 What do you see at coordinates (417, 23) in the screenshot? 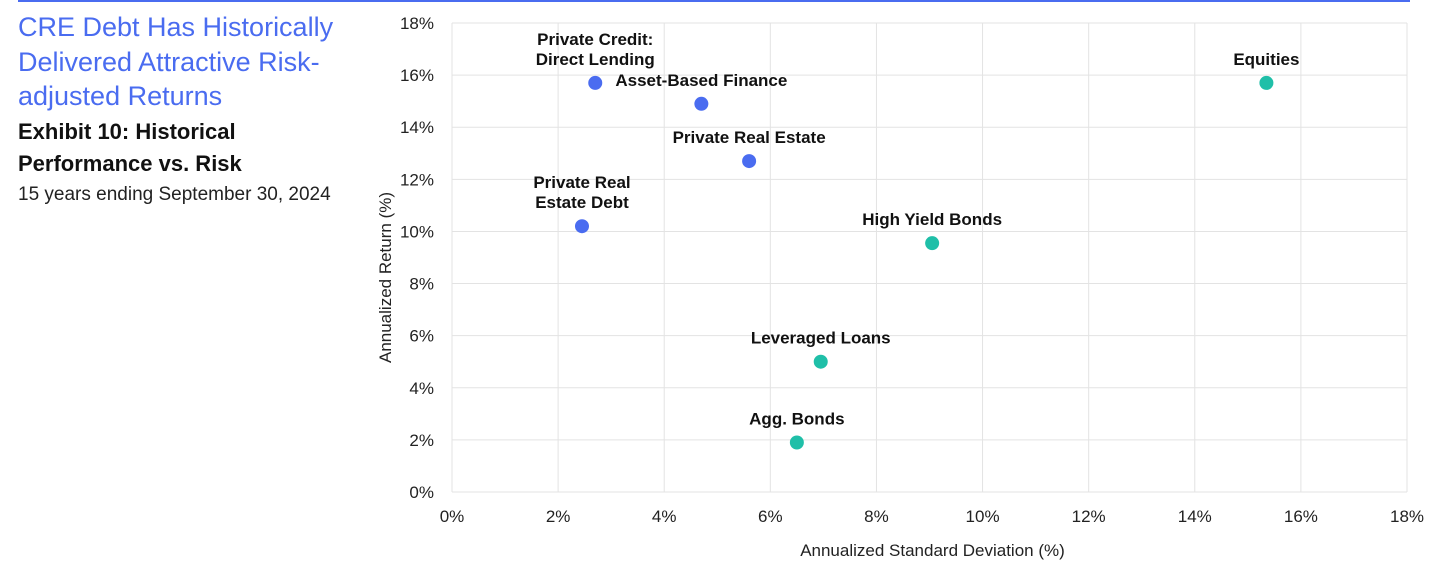
I see `y-tick-label: 18%` at bounding box center [417, 23].